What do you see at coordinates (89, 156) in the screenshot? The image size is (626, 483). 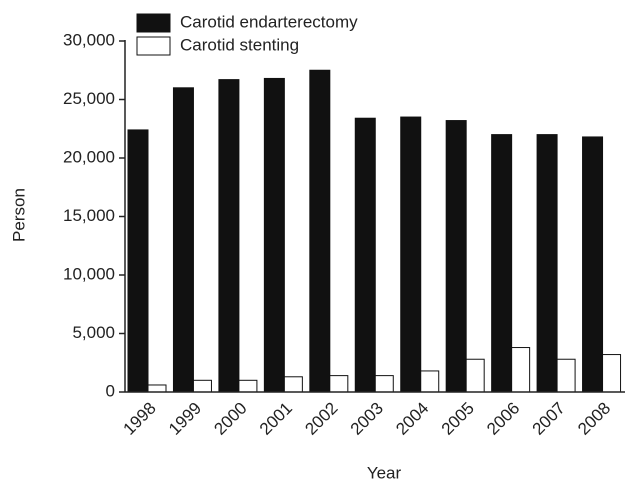 I see `y-tick-label: 20,000` at bounding box center [89, 156].